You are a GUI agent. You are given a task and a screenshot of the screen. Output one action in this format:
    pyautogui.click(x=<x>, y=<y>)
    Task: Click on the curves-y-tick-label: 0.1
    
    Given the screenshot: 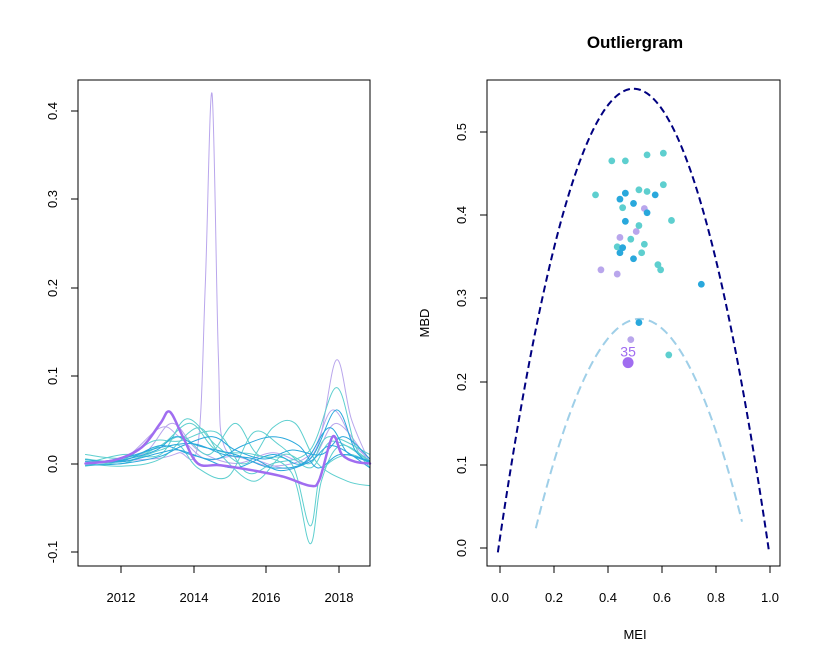 What is the action you would take?
    pyautogui.click(x=52, y=376)
    